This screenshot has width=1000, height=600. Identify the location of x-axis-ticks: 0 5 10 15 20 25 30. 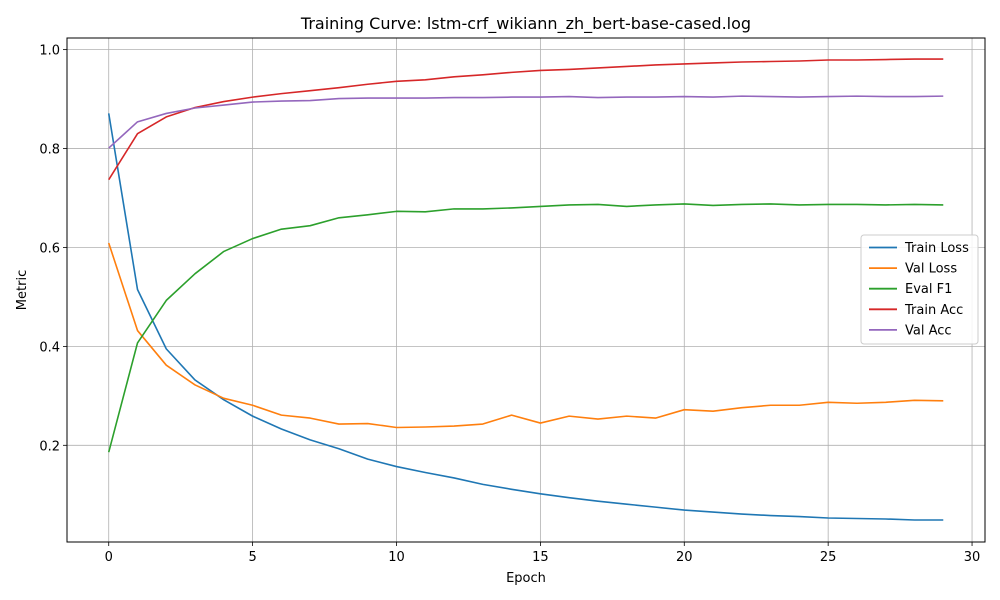
(543, 553).